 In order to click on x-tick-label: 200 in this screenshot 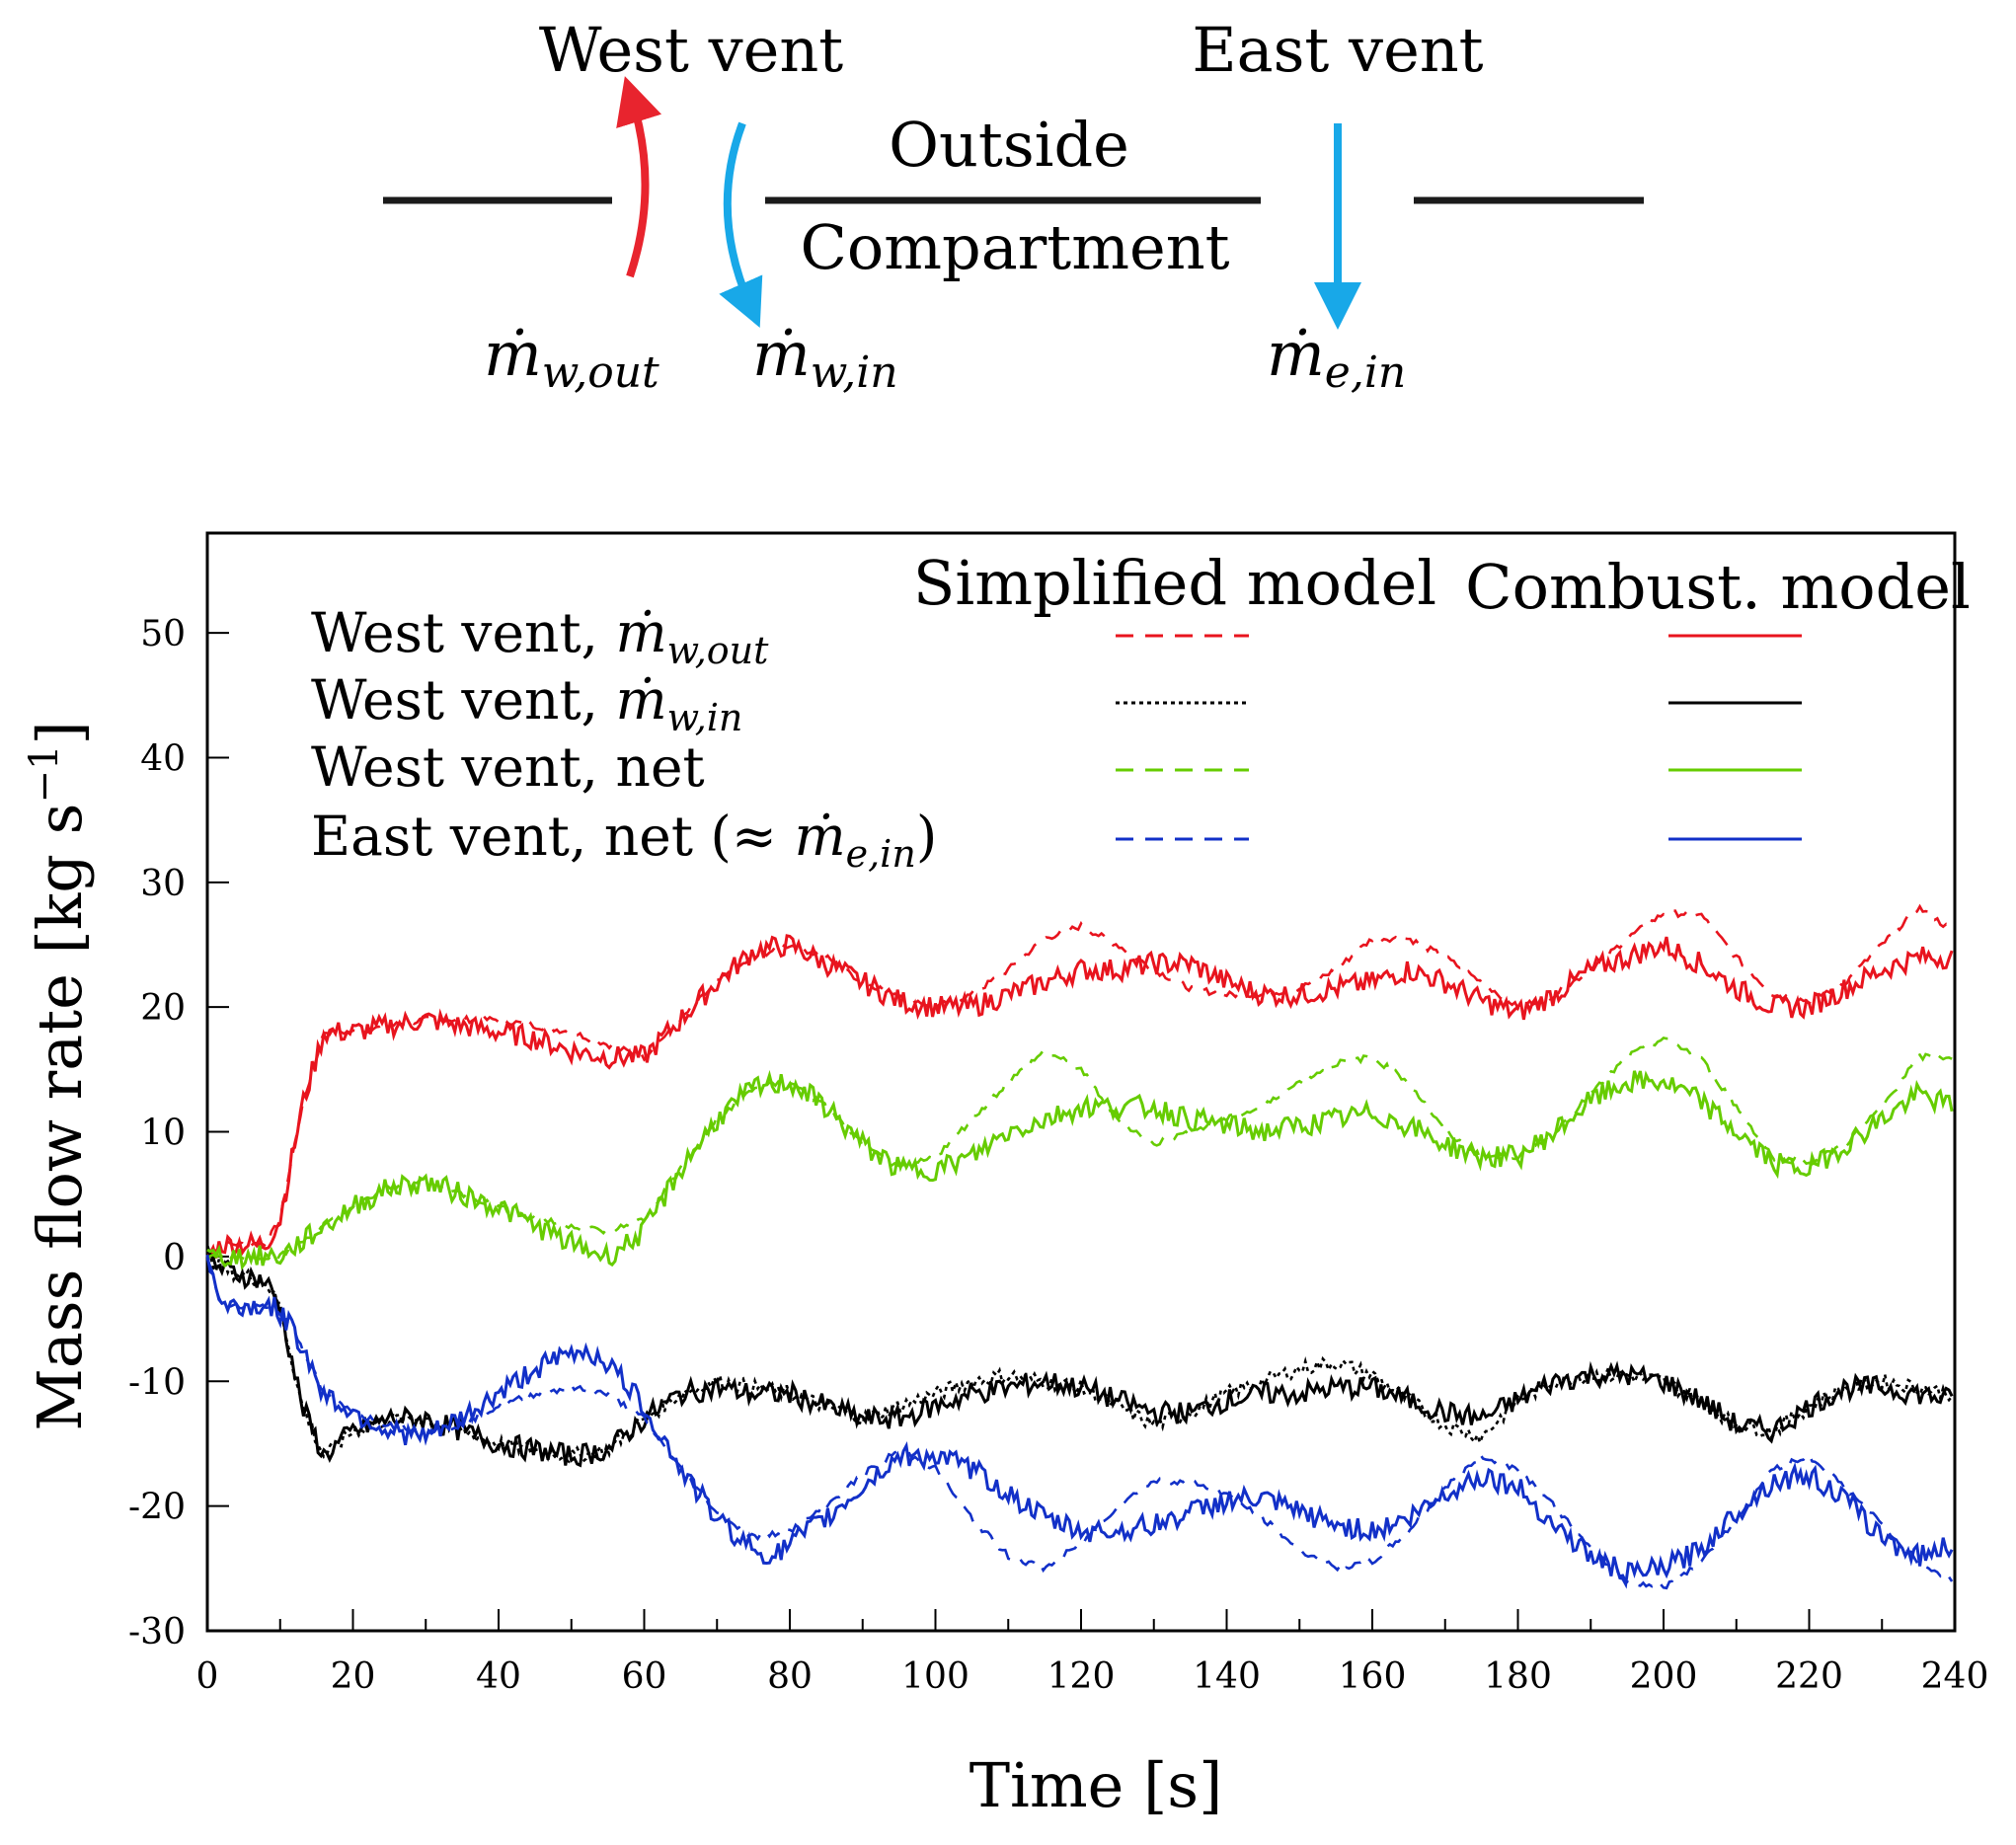, I will do `click(1664, 1676)`.